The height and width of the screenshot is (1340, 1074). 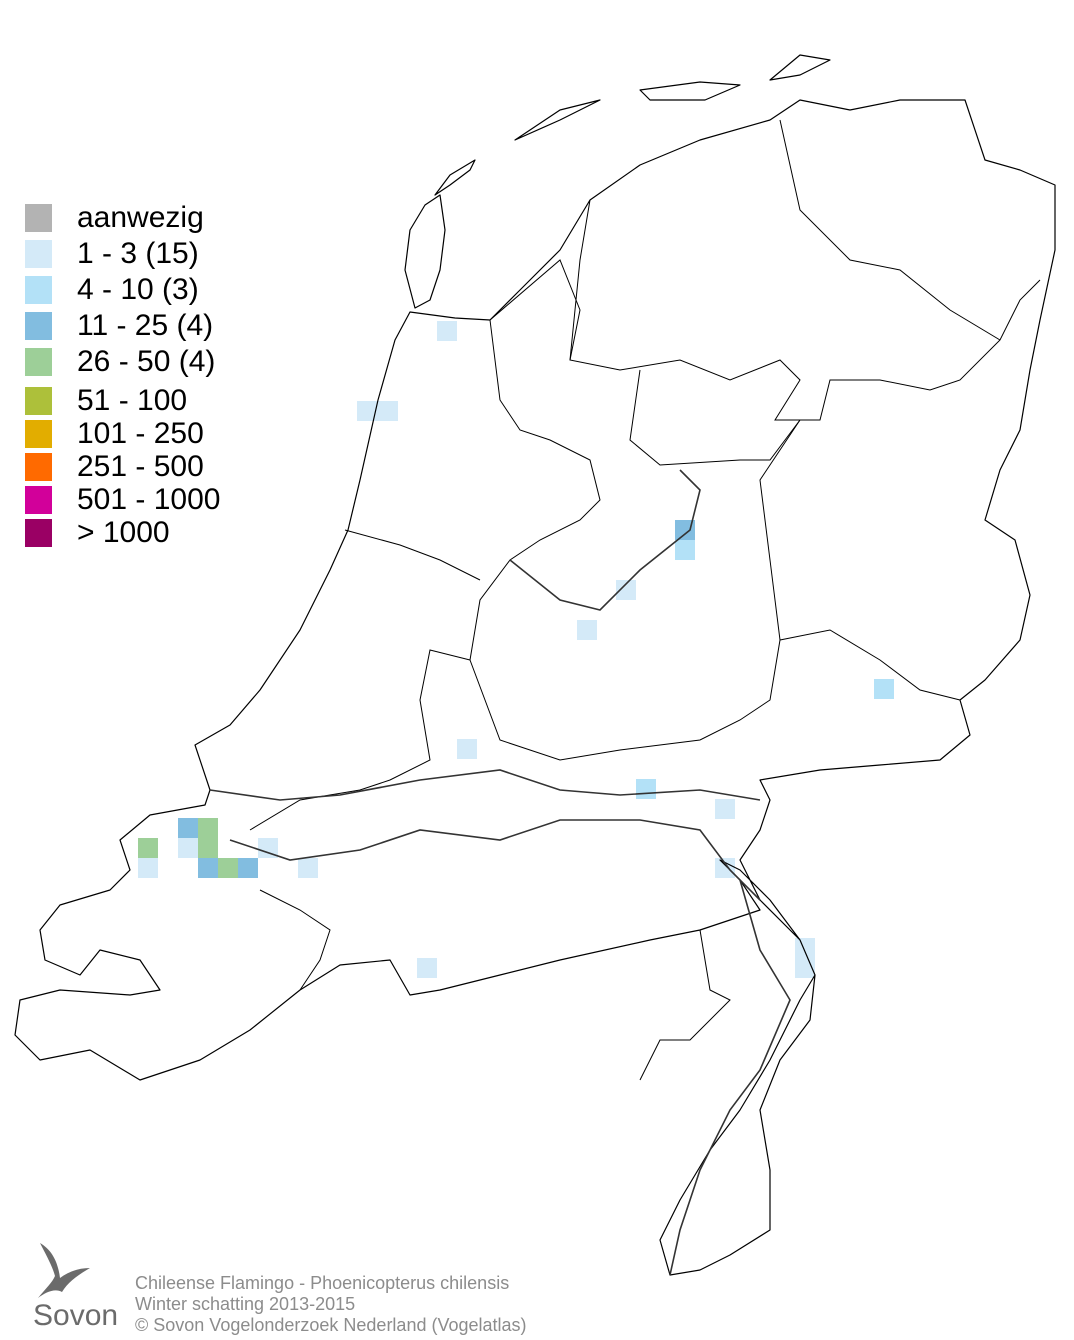 What do you see at coordinates (132, 400) in the screenshot?
I see `legend-label: 51 - 100` at bounding box center [132, 400].